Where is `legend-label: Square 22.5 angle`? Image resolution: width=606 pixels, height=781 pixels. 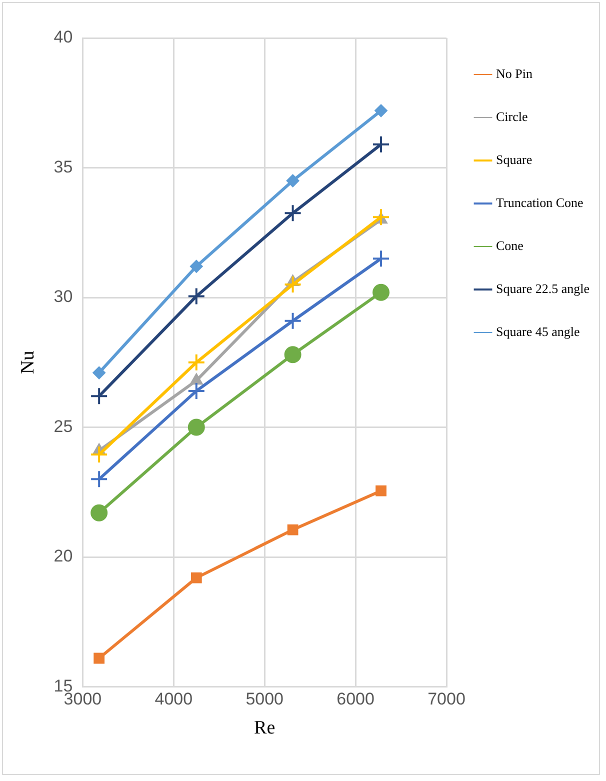 legend-label: Square 22.5 angle is located at coordinates (543, 288).